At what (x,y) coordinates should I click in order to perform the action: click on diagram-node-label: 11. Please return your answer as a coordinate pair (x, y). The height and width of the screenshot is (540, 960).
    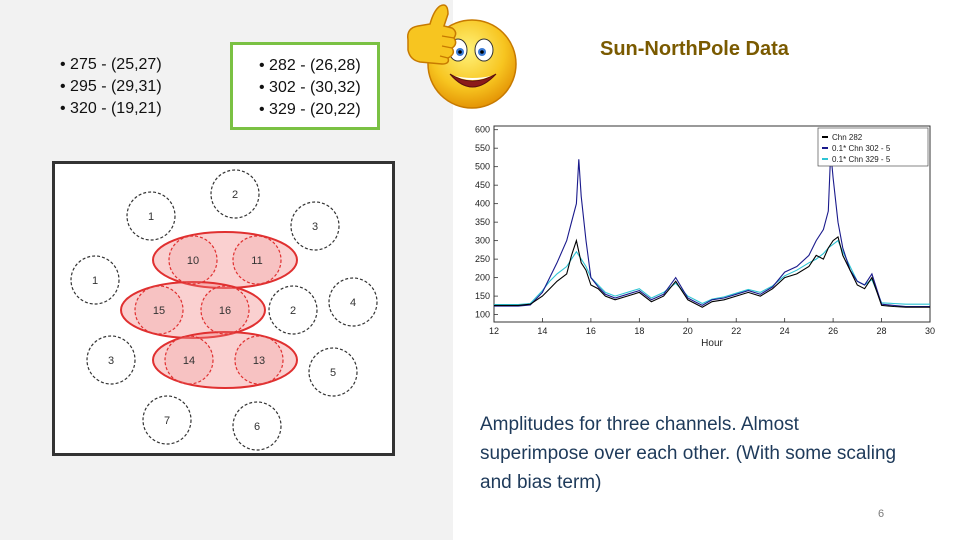
    Looking at the image, I should click on (256, 261).